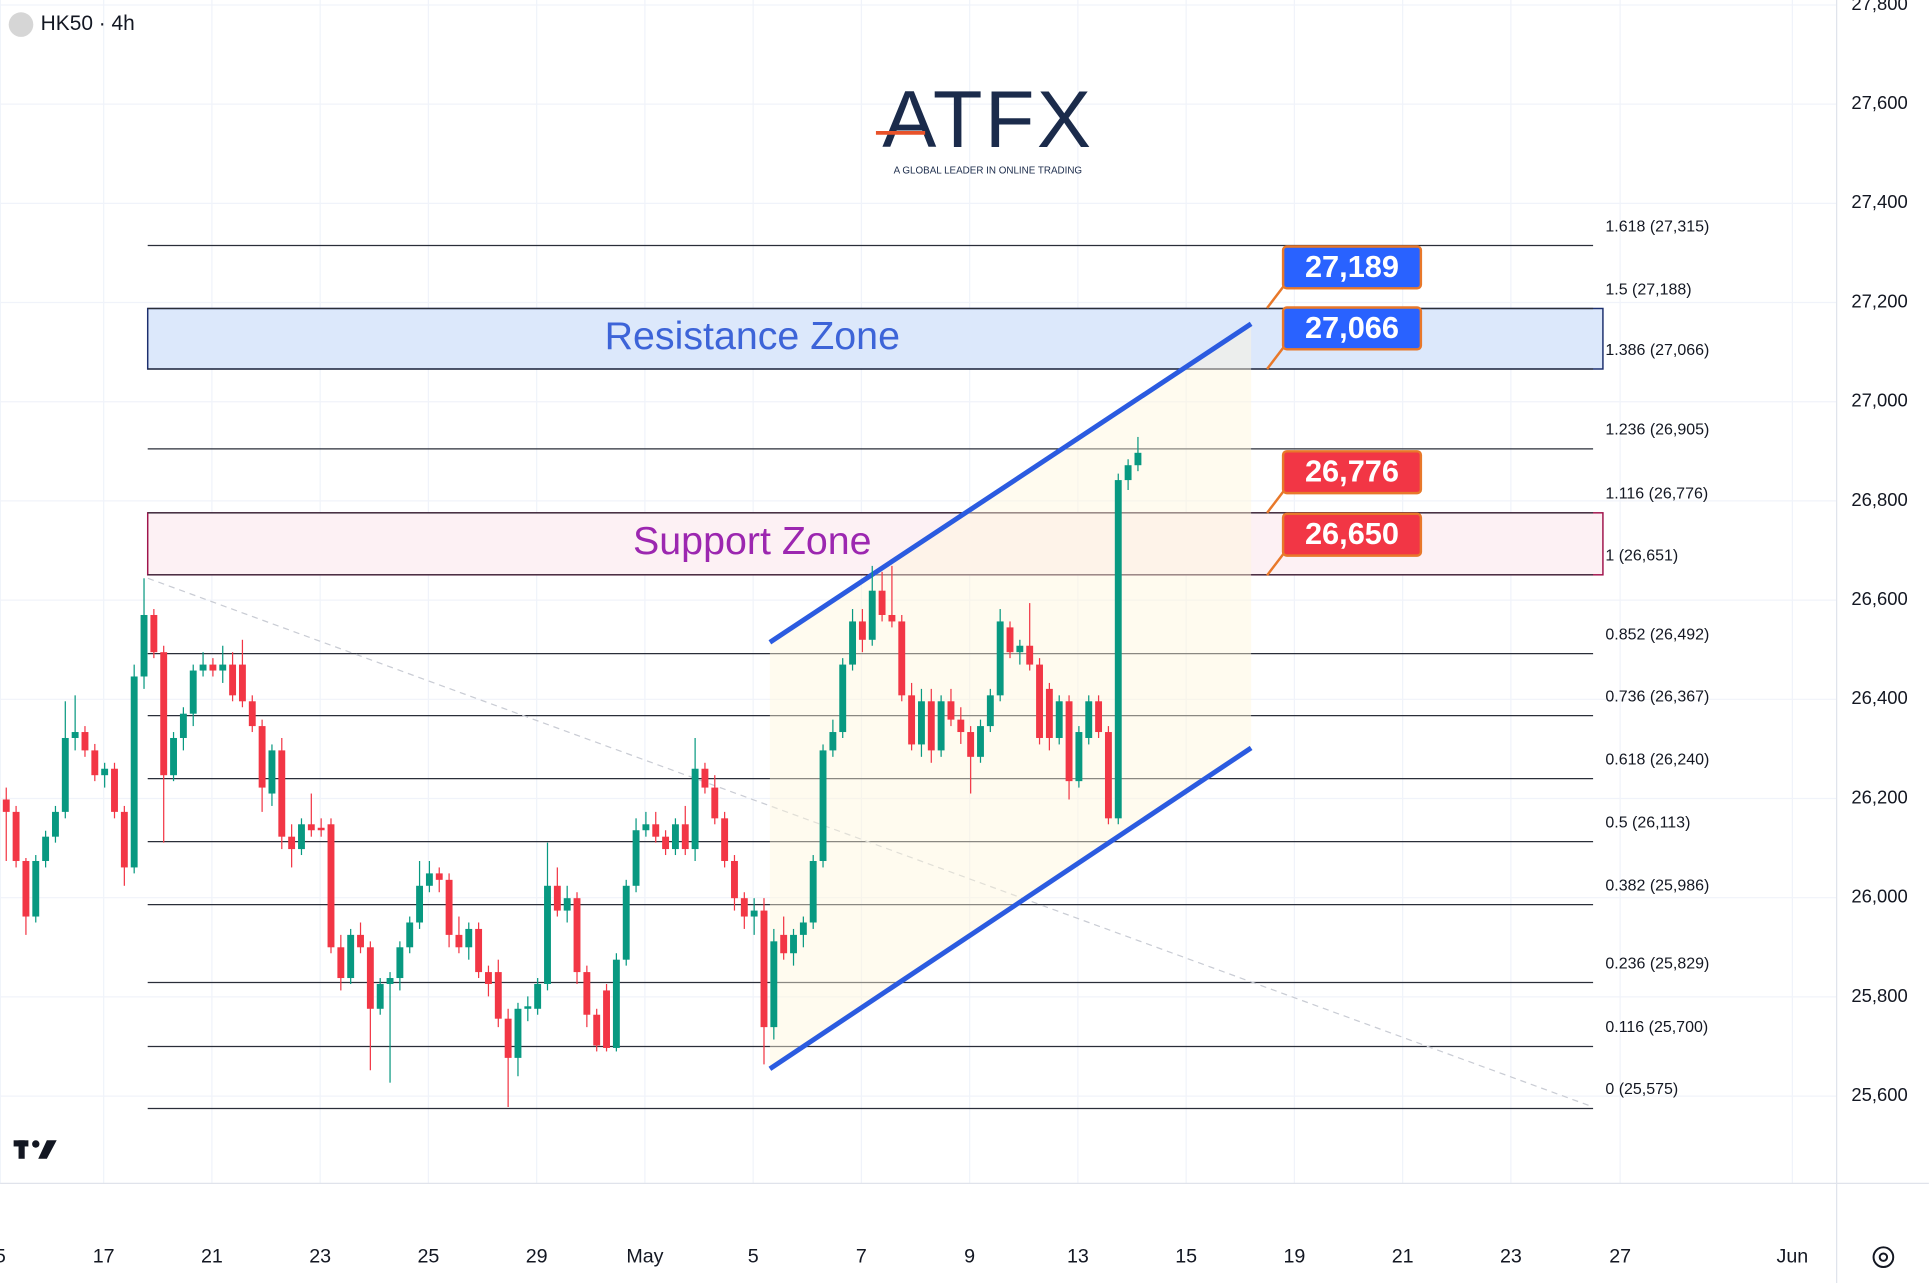 This screenshot has height=1283, width=1929. I want to click on fib-label: 0.236 (25,829), so click(1657, 963).